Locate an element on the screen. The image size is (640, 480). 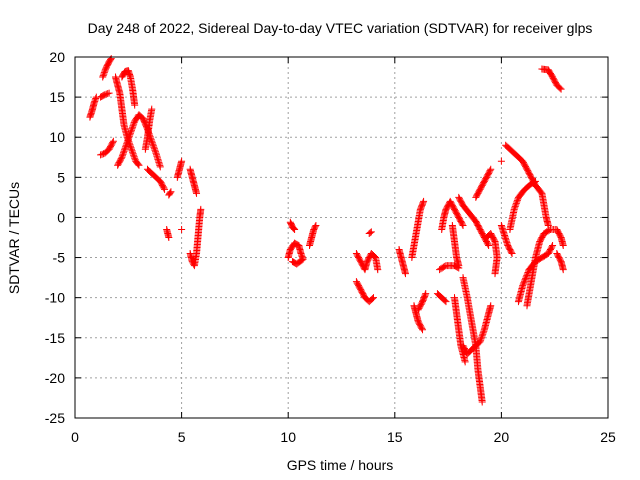
y-tick-label: -5 is located at coordinates (59, 258).